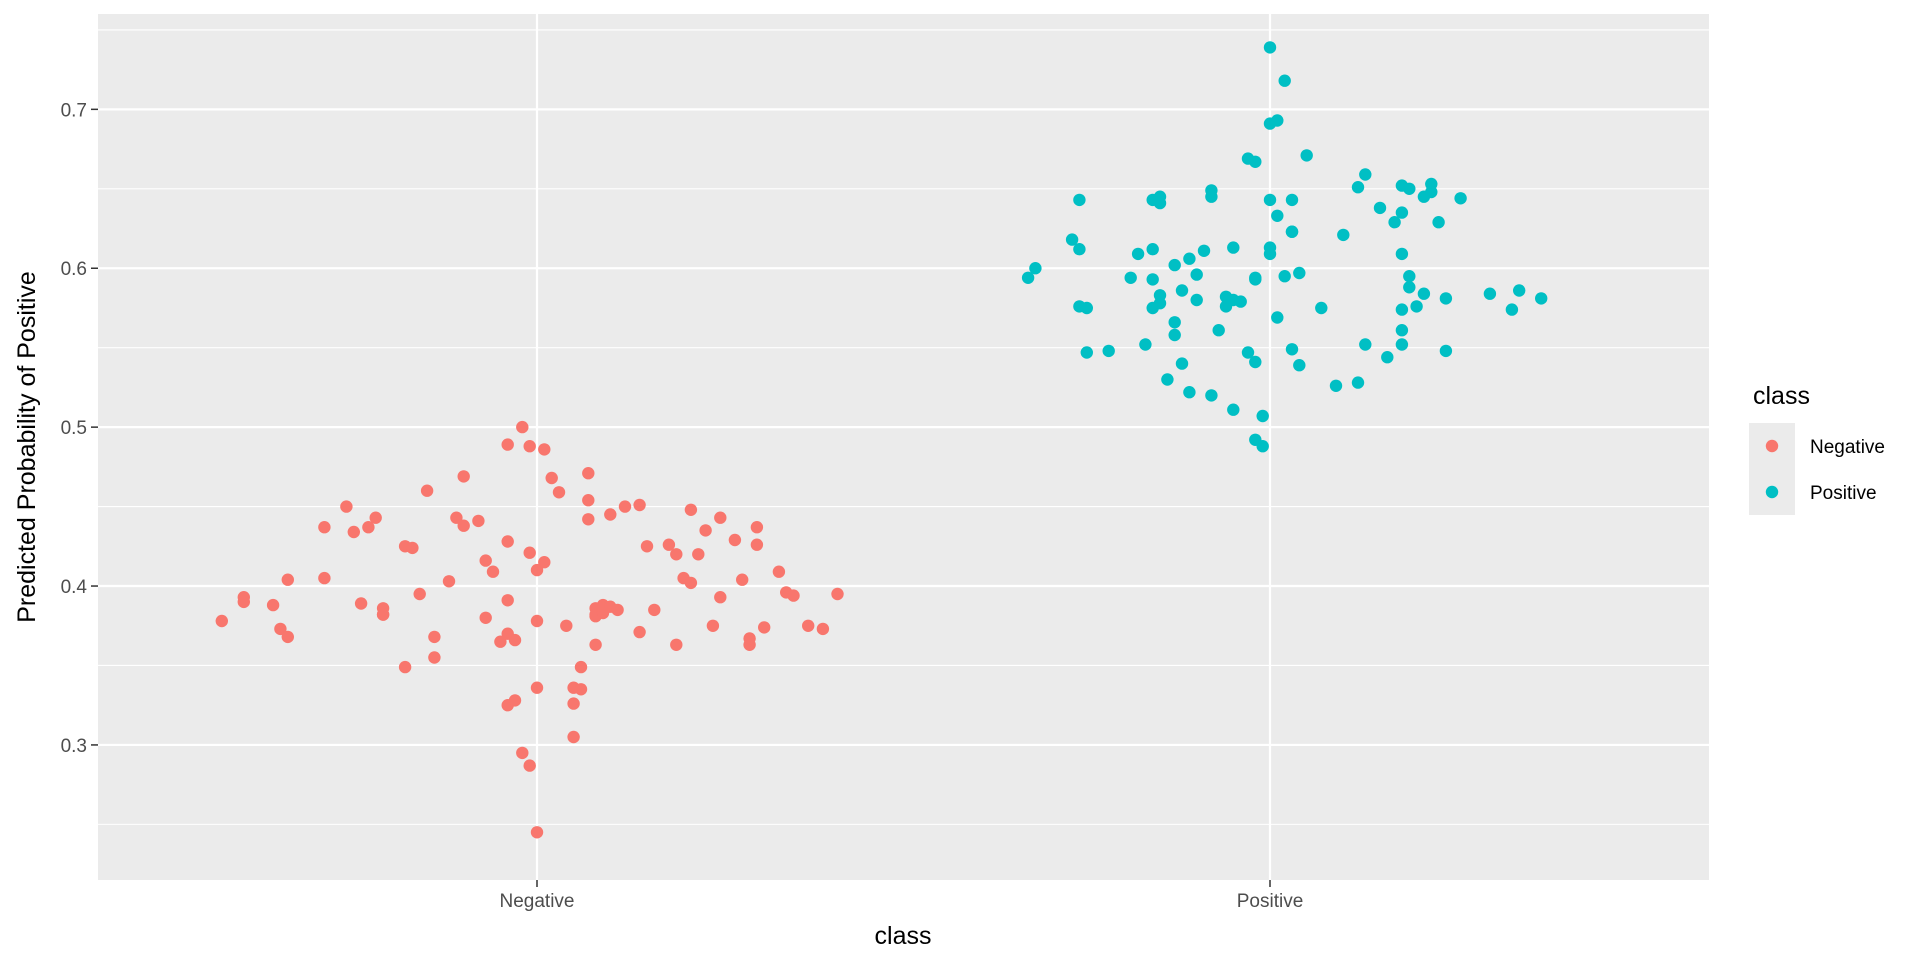 This screenshot has height=960, width=1920. I want to click on y-tick-label: 0.3, so click(74, 746).